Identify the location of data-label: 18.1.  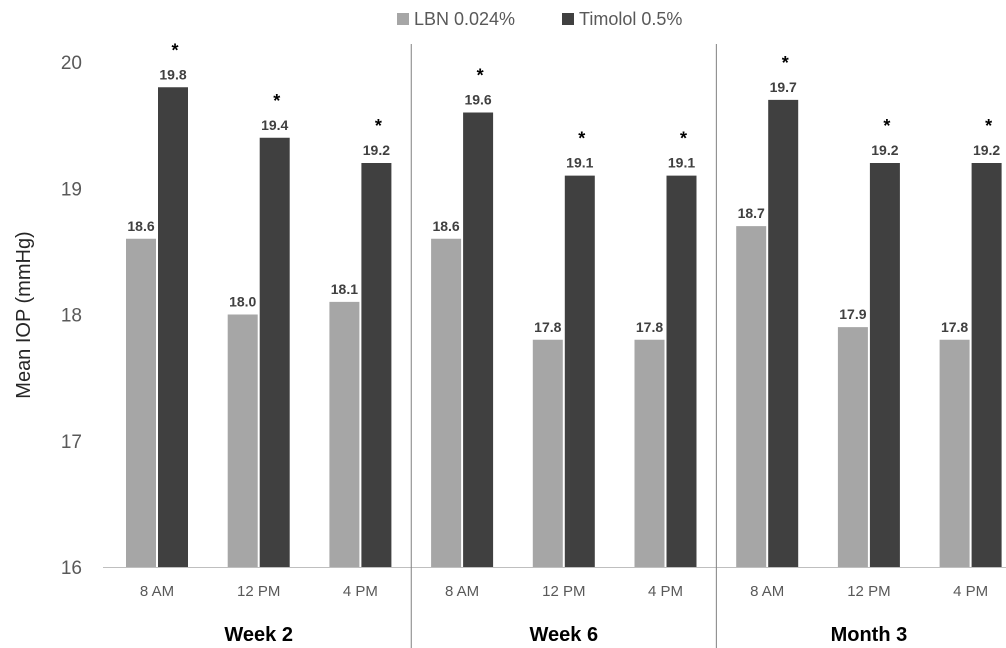
(344, 289).